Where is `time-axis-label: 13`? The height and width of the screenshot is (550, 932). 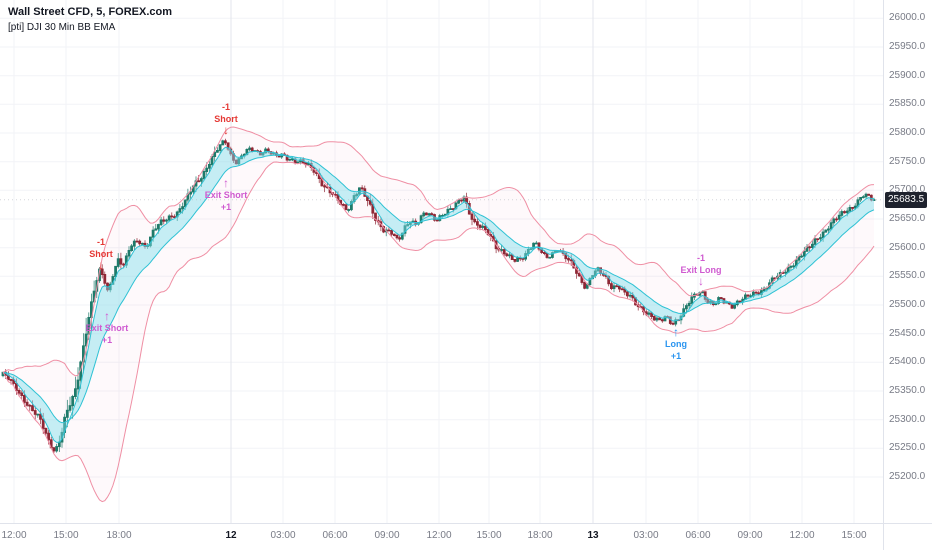 time-axis-label: 13 is located at coordinates (593, 535).